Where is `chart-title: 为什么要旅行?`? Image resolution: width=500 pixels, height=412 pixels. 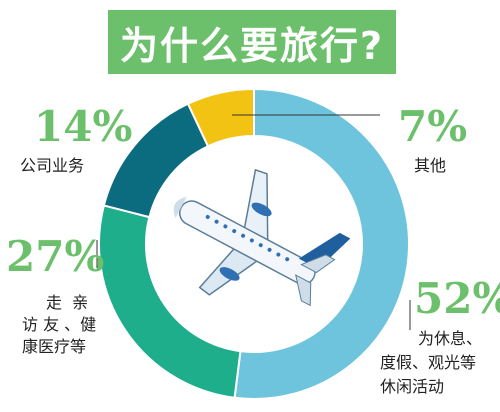 chart-title: 为什么要旅行? is located at coordinates (252, 45).